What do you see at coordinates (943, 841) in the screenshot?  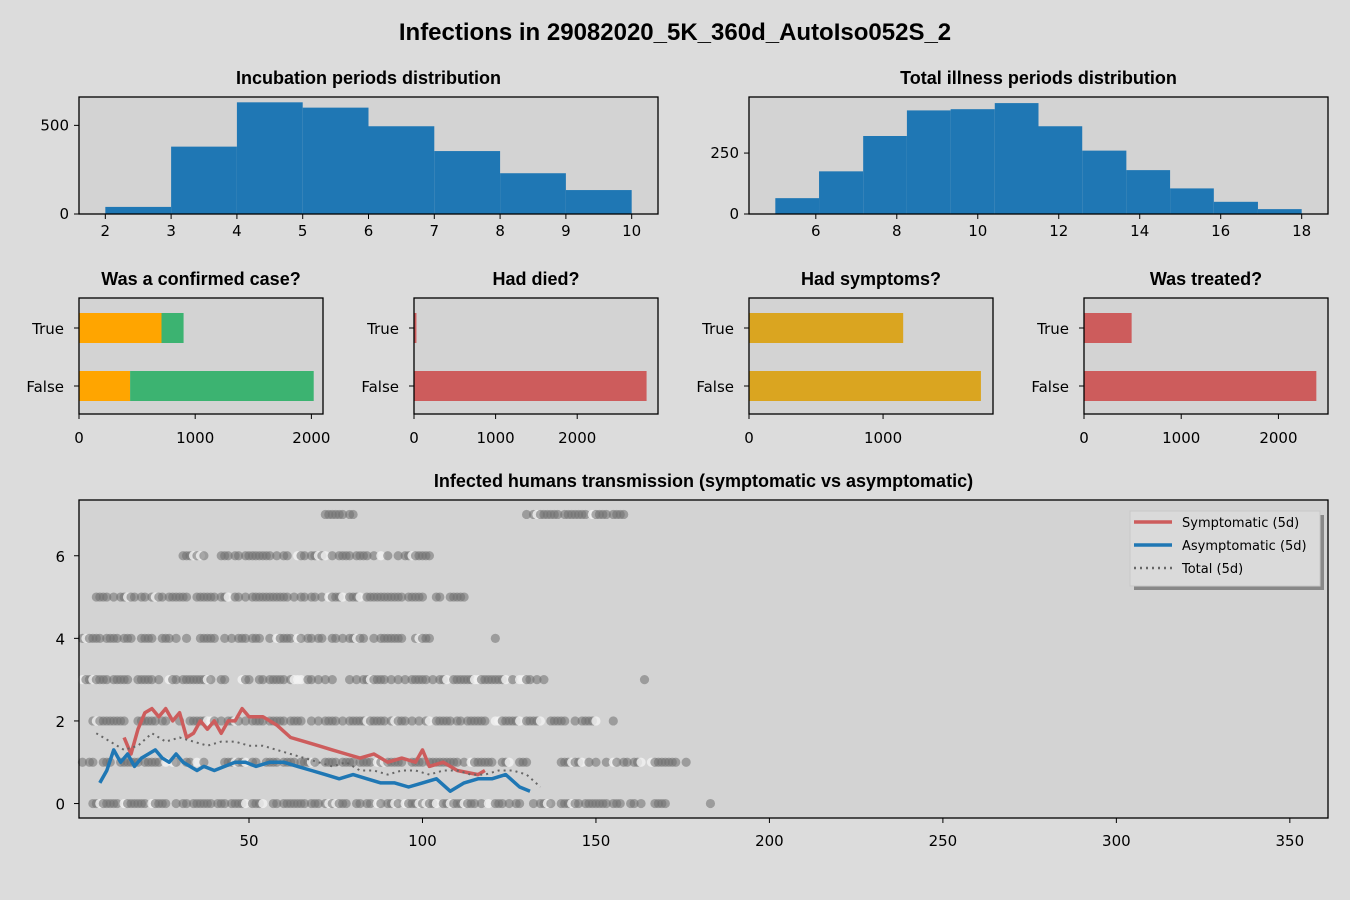 I see `x-tick-label: 250` at bounding box center [943, 841].